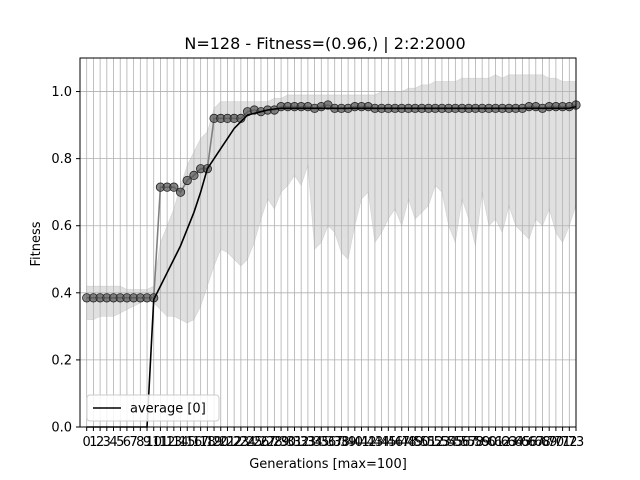  I want to click on x-tick-label: 40, so click(355, 442).